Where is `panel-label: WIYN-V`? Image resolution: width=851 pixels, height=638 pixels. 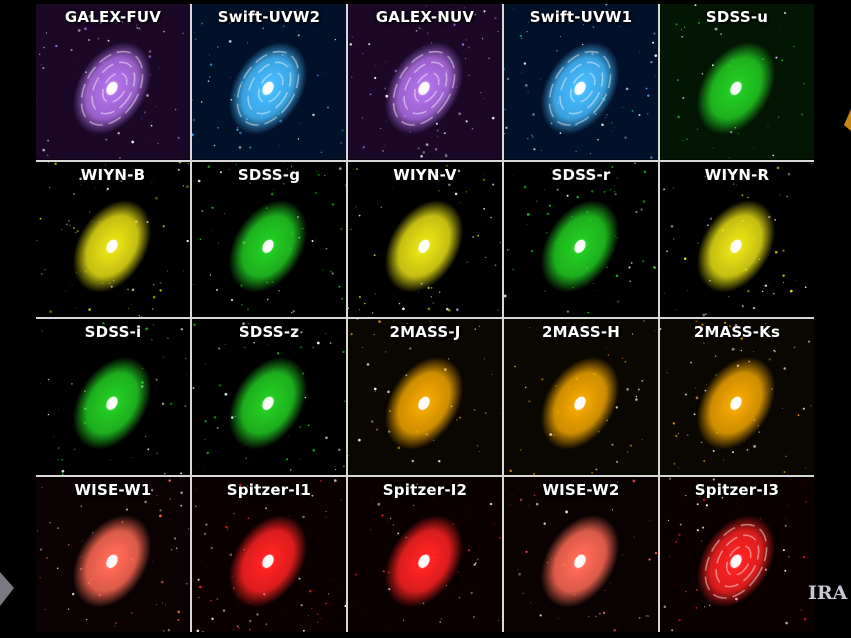 panel-label: WIYN-V is located at coordinates (425, 174).